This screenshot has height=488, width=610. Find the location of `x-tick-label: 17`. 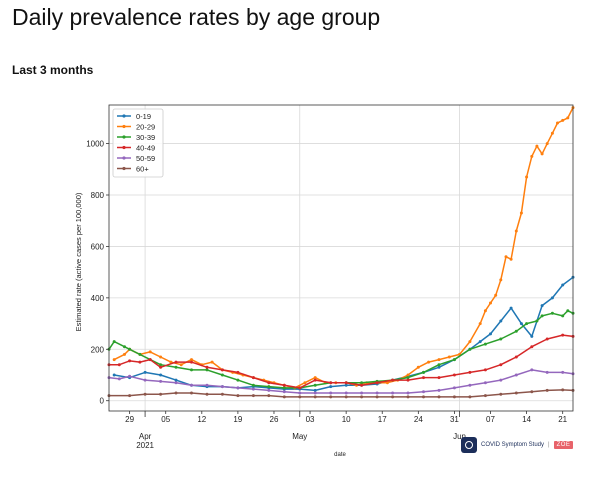

x-tick-label: 17 is located at coordinates (382, 419).